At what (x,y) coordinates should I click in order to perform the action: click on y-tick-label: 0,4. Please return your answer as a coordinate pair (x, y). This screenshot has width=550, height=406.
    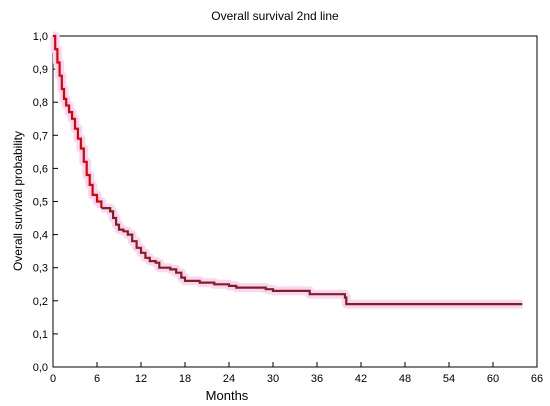
    Looking at the image, I should click on (40, 236).